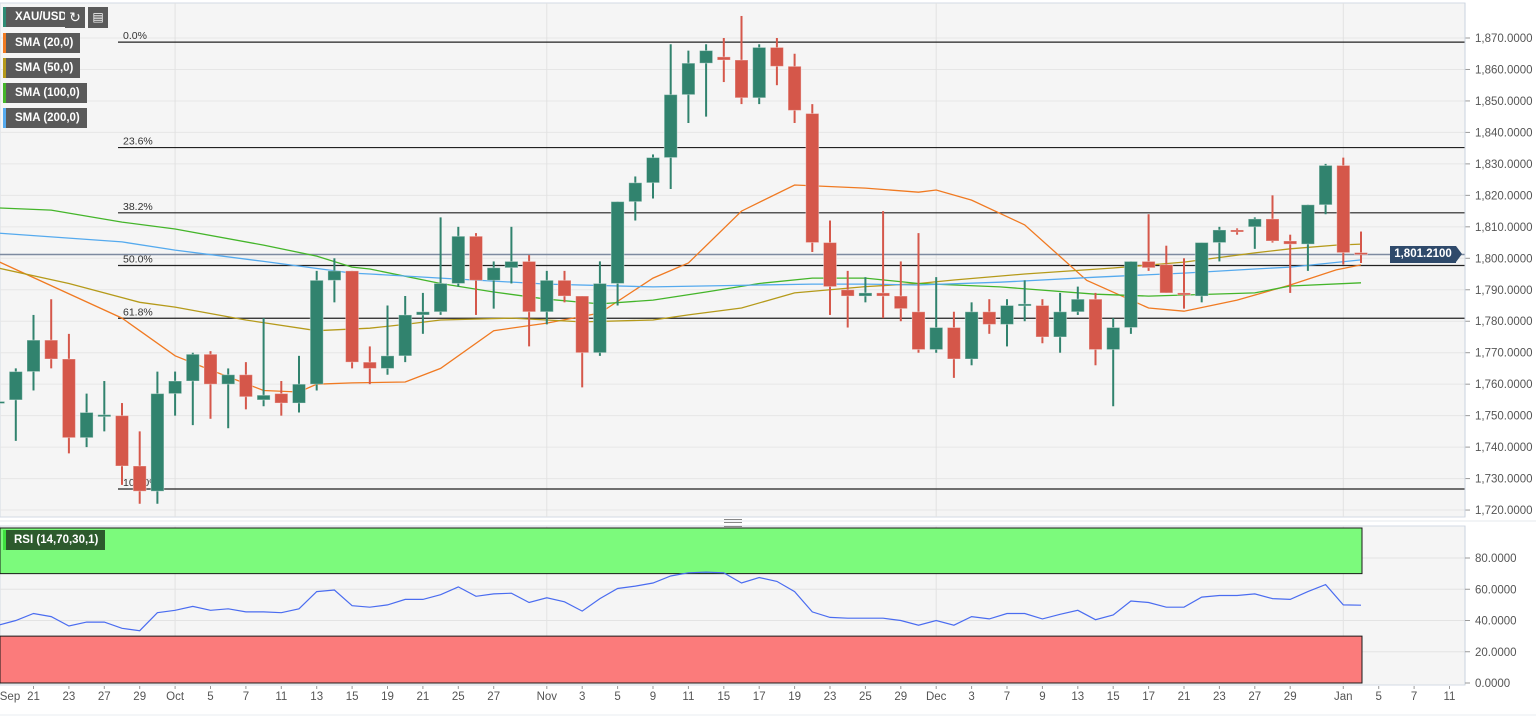 The width and height of the screenshot is (1536, 720). What do you see at coordinates (971, 697) in the screenshot?
I see `time-axis-label: 3` at bounding box center [971, 697].